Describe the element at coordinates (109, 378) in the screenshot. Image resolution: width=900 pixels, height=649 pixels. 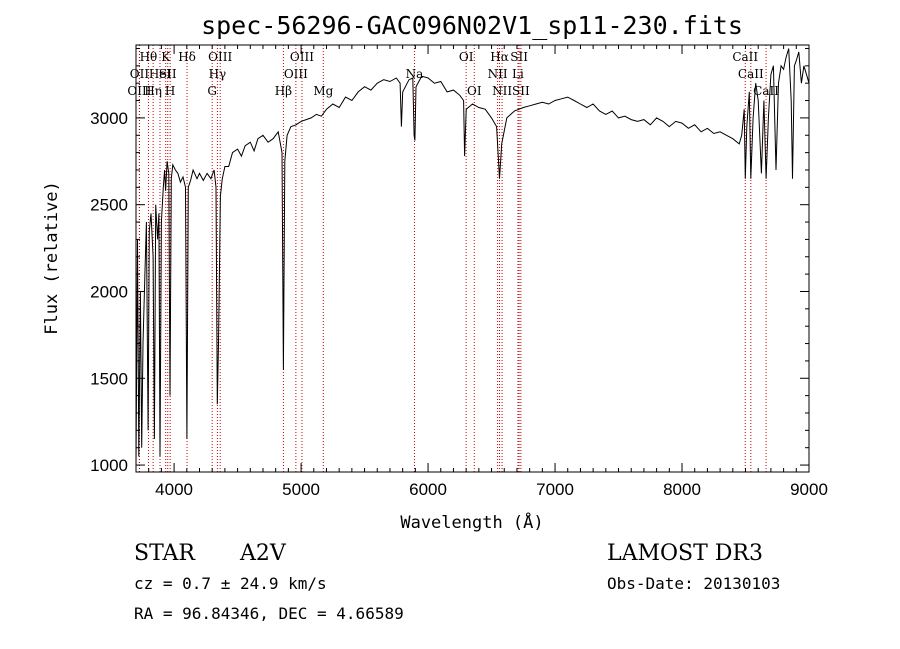
I see `y-tick-label: 1500` at that location.